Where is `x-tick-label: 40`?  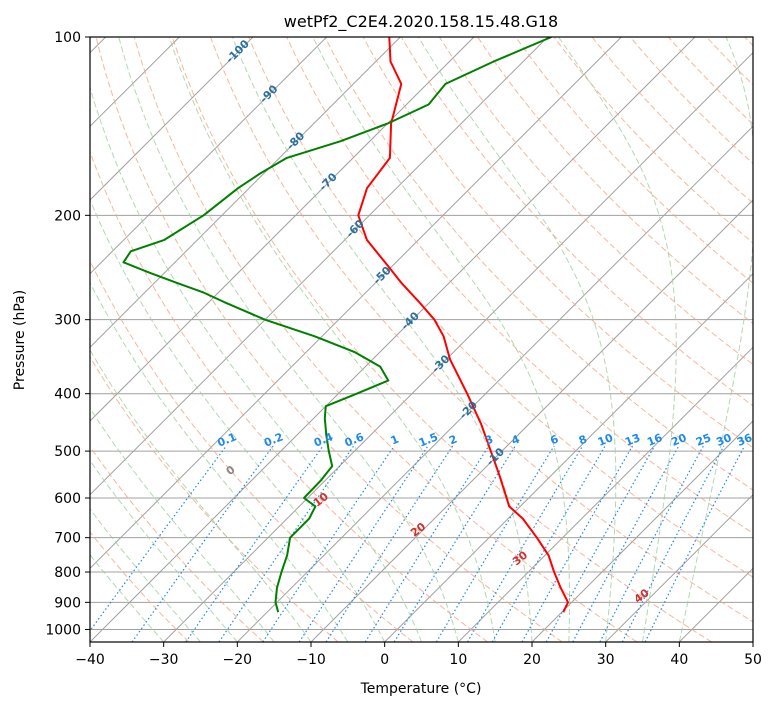 x-tick-label: 40 is located at coordinates (679, 660).